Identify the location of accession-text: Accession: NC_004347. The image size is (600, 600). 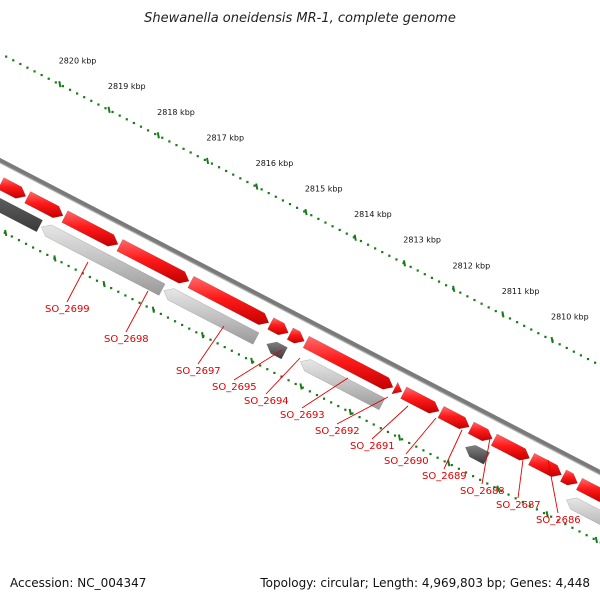
(78, 583).